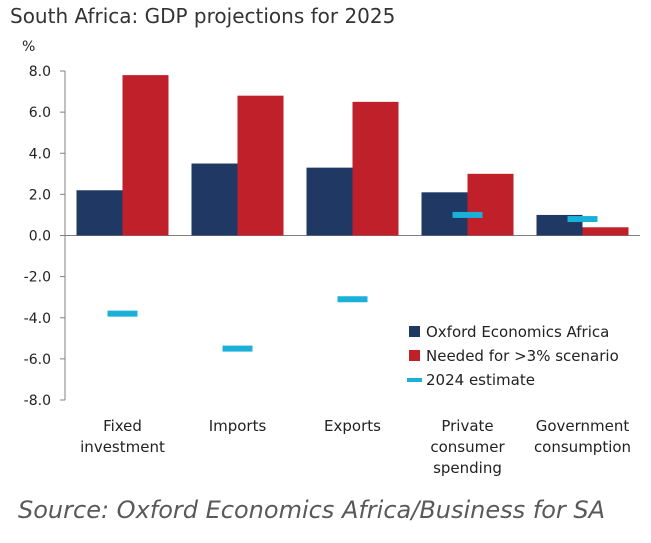 The width and height of the screenshot is (651, 543). I want to click on chart-title: South Africa: GDP projections for 2025, so click(203, 16).